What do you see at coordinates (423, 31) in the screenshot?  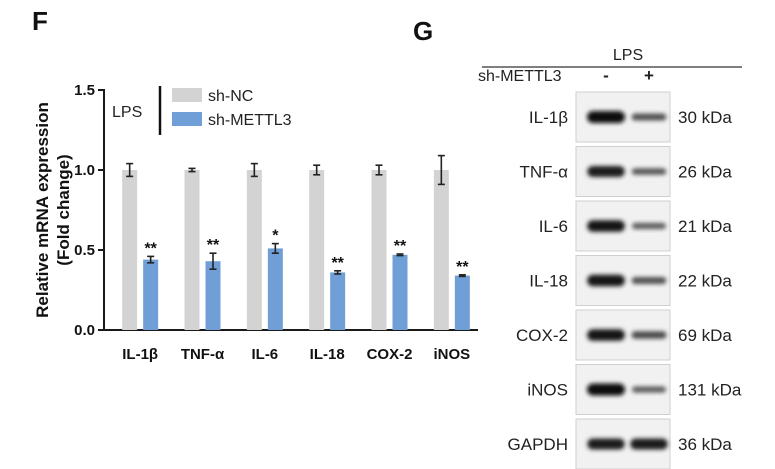 I see `panel-letter-g: G` at bounding box center [423, 31].